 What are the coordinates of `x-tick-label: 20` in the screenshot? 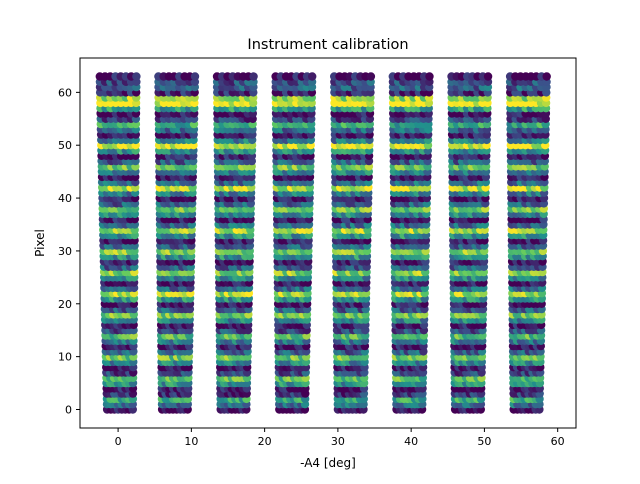 It's located at (265, 441).